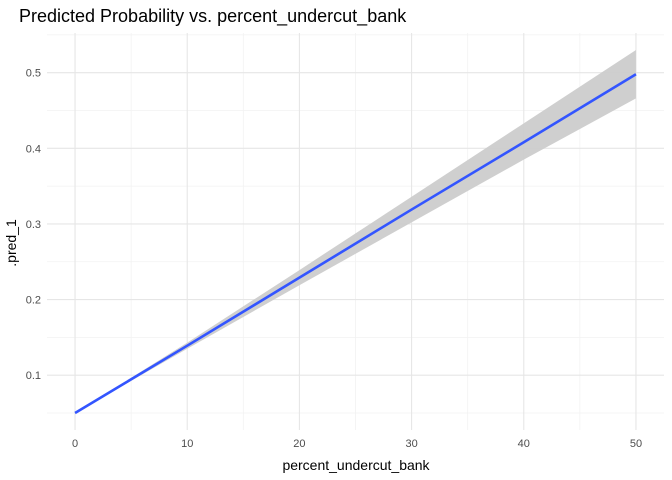 This screenshot has height=480, width=672. I want to click on y-tick-label: 0.4, so click(33, 149).